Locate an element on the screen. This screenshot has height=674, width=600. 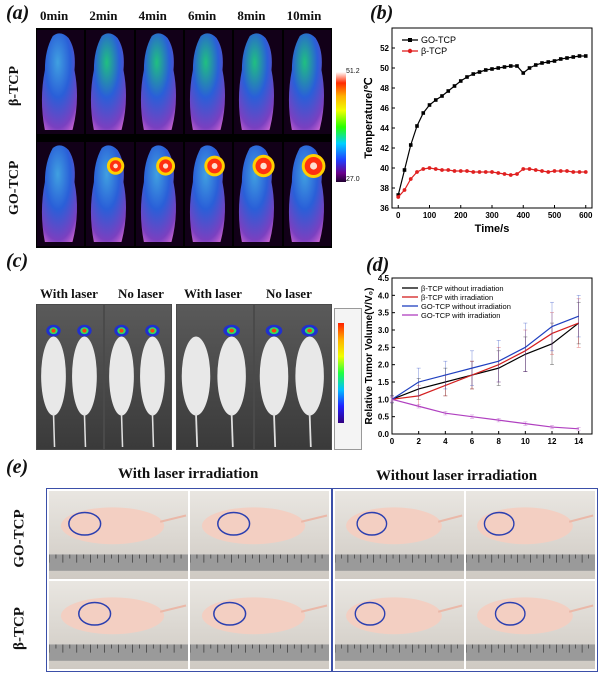
time-label: 0min is located at coordinates (54, 15).